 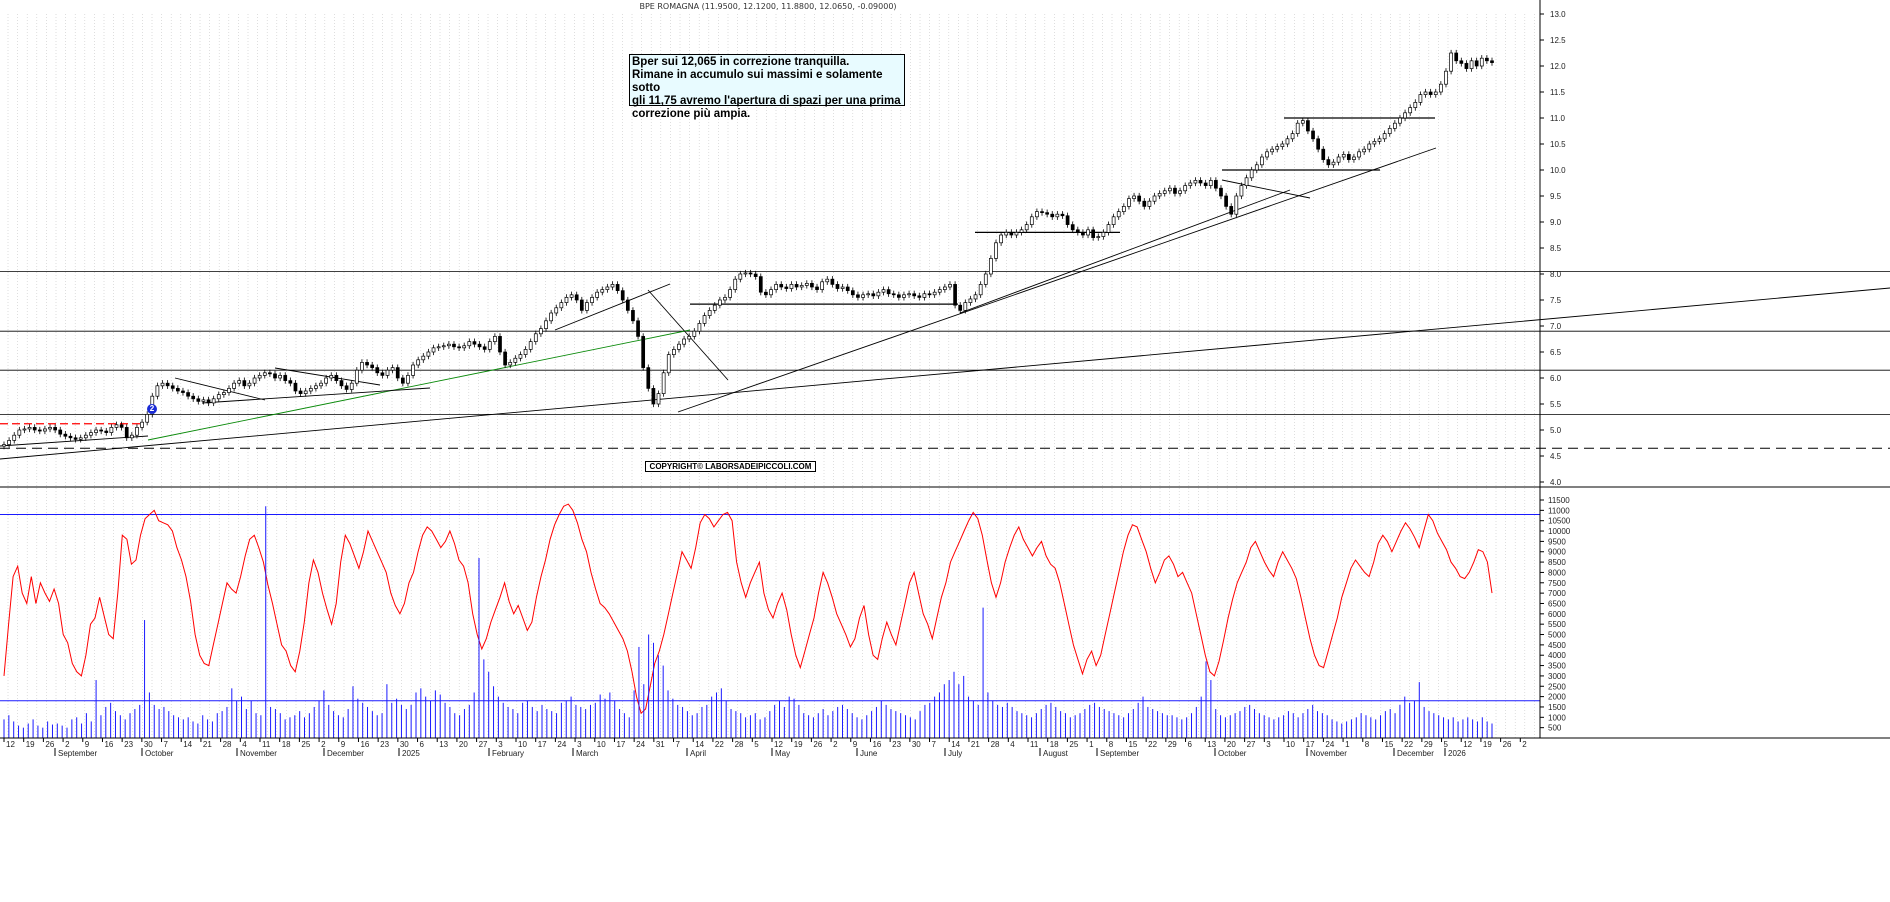 What do you see at coordinates (1556, 248) in the screenshot?
I see `price-tick-label: 8.5` at bounding box center [1556, 248].